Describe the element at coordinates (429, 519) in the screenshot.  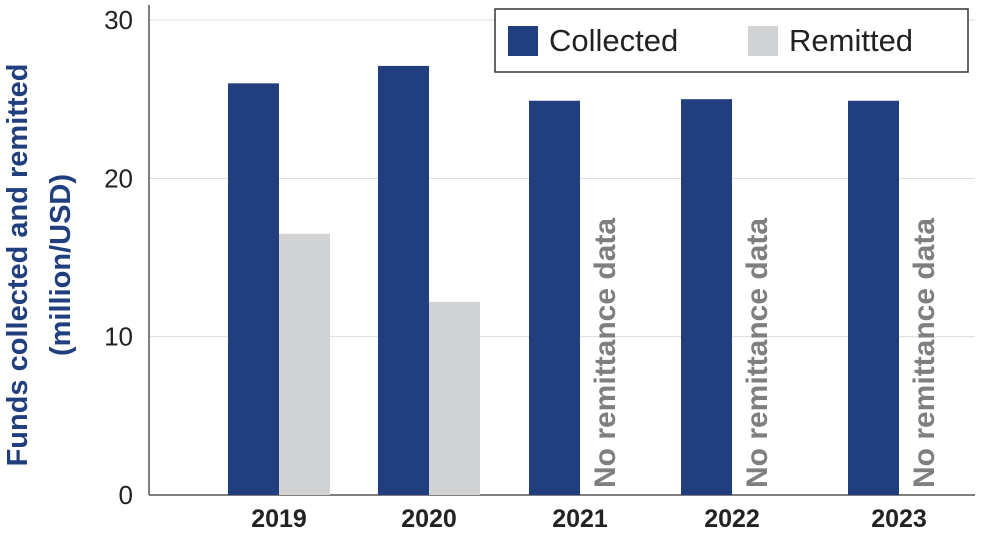
I see `x-tick-label: 2020` at that location.